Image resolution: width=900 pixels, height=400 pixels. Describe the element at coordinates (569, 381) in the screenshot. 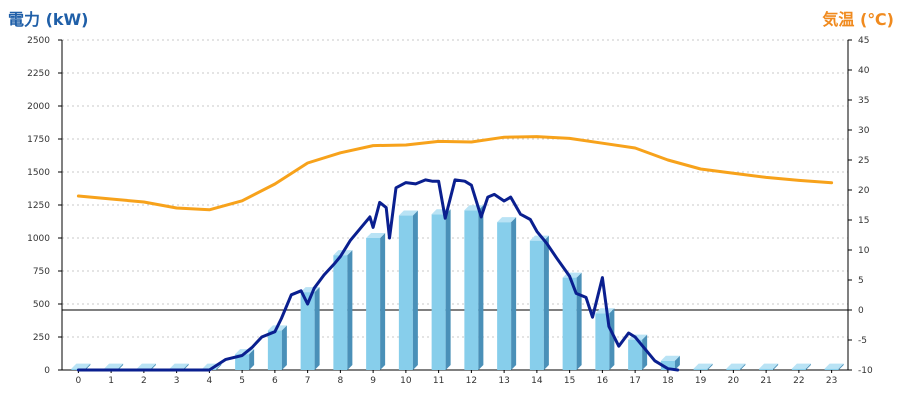

I see `x-tick-label: 15` at that location.